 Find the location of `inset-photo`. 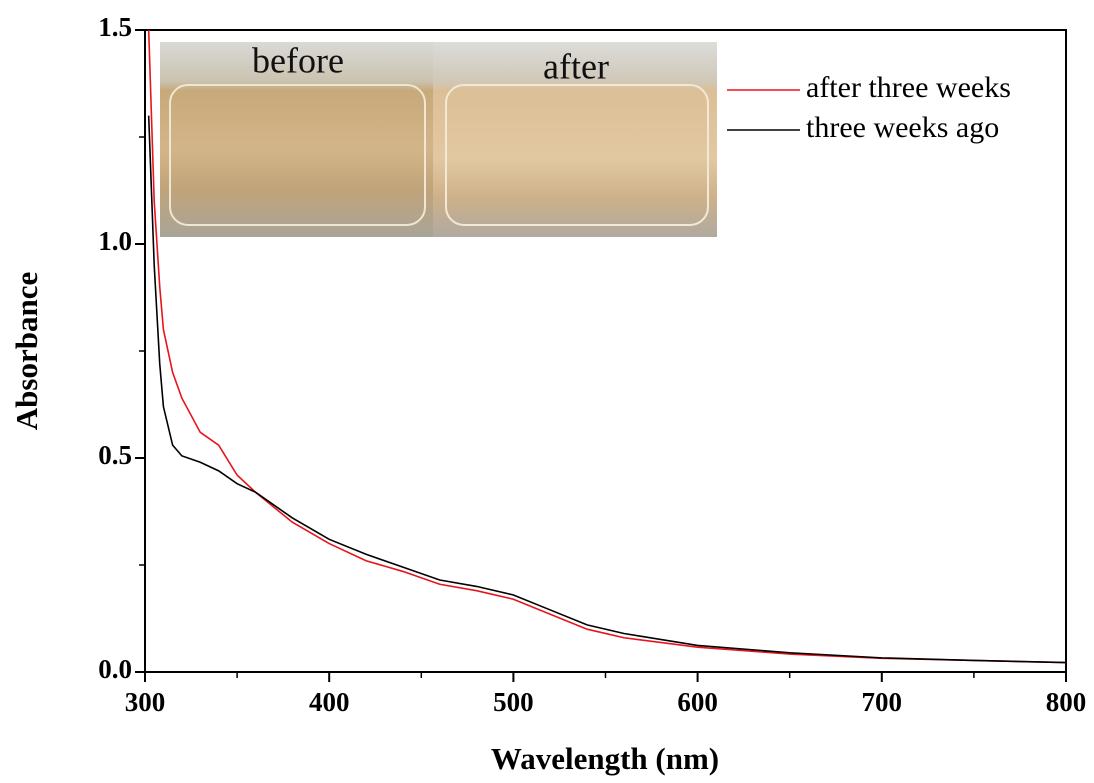

inset-photo is located at coordinates (438, 139).